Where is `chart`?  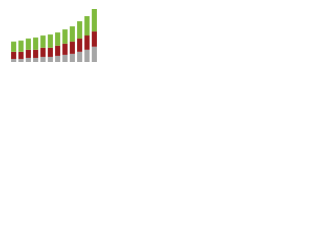 chart is located at coordinates (54, 35).